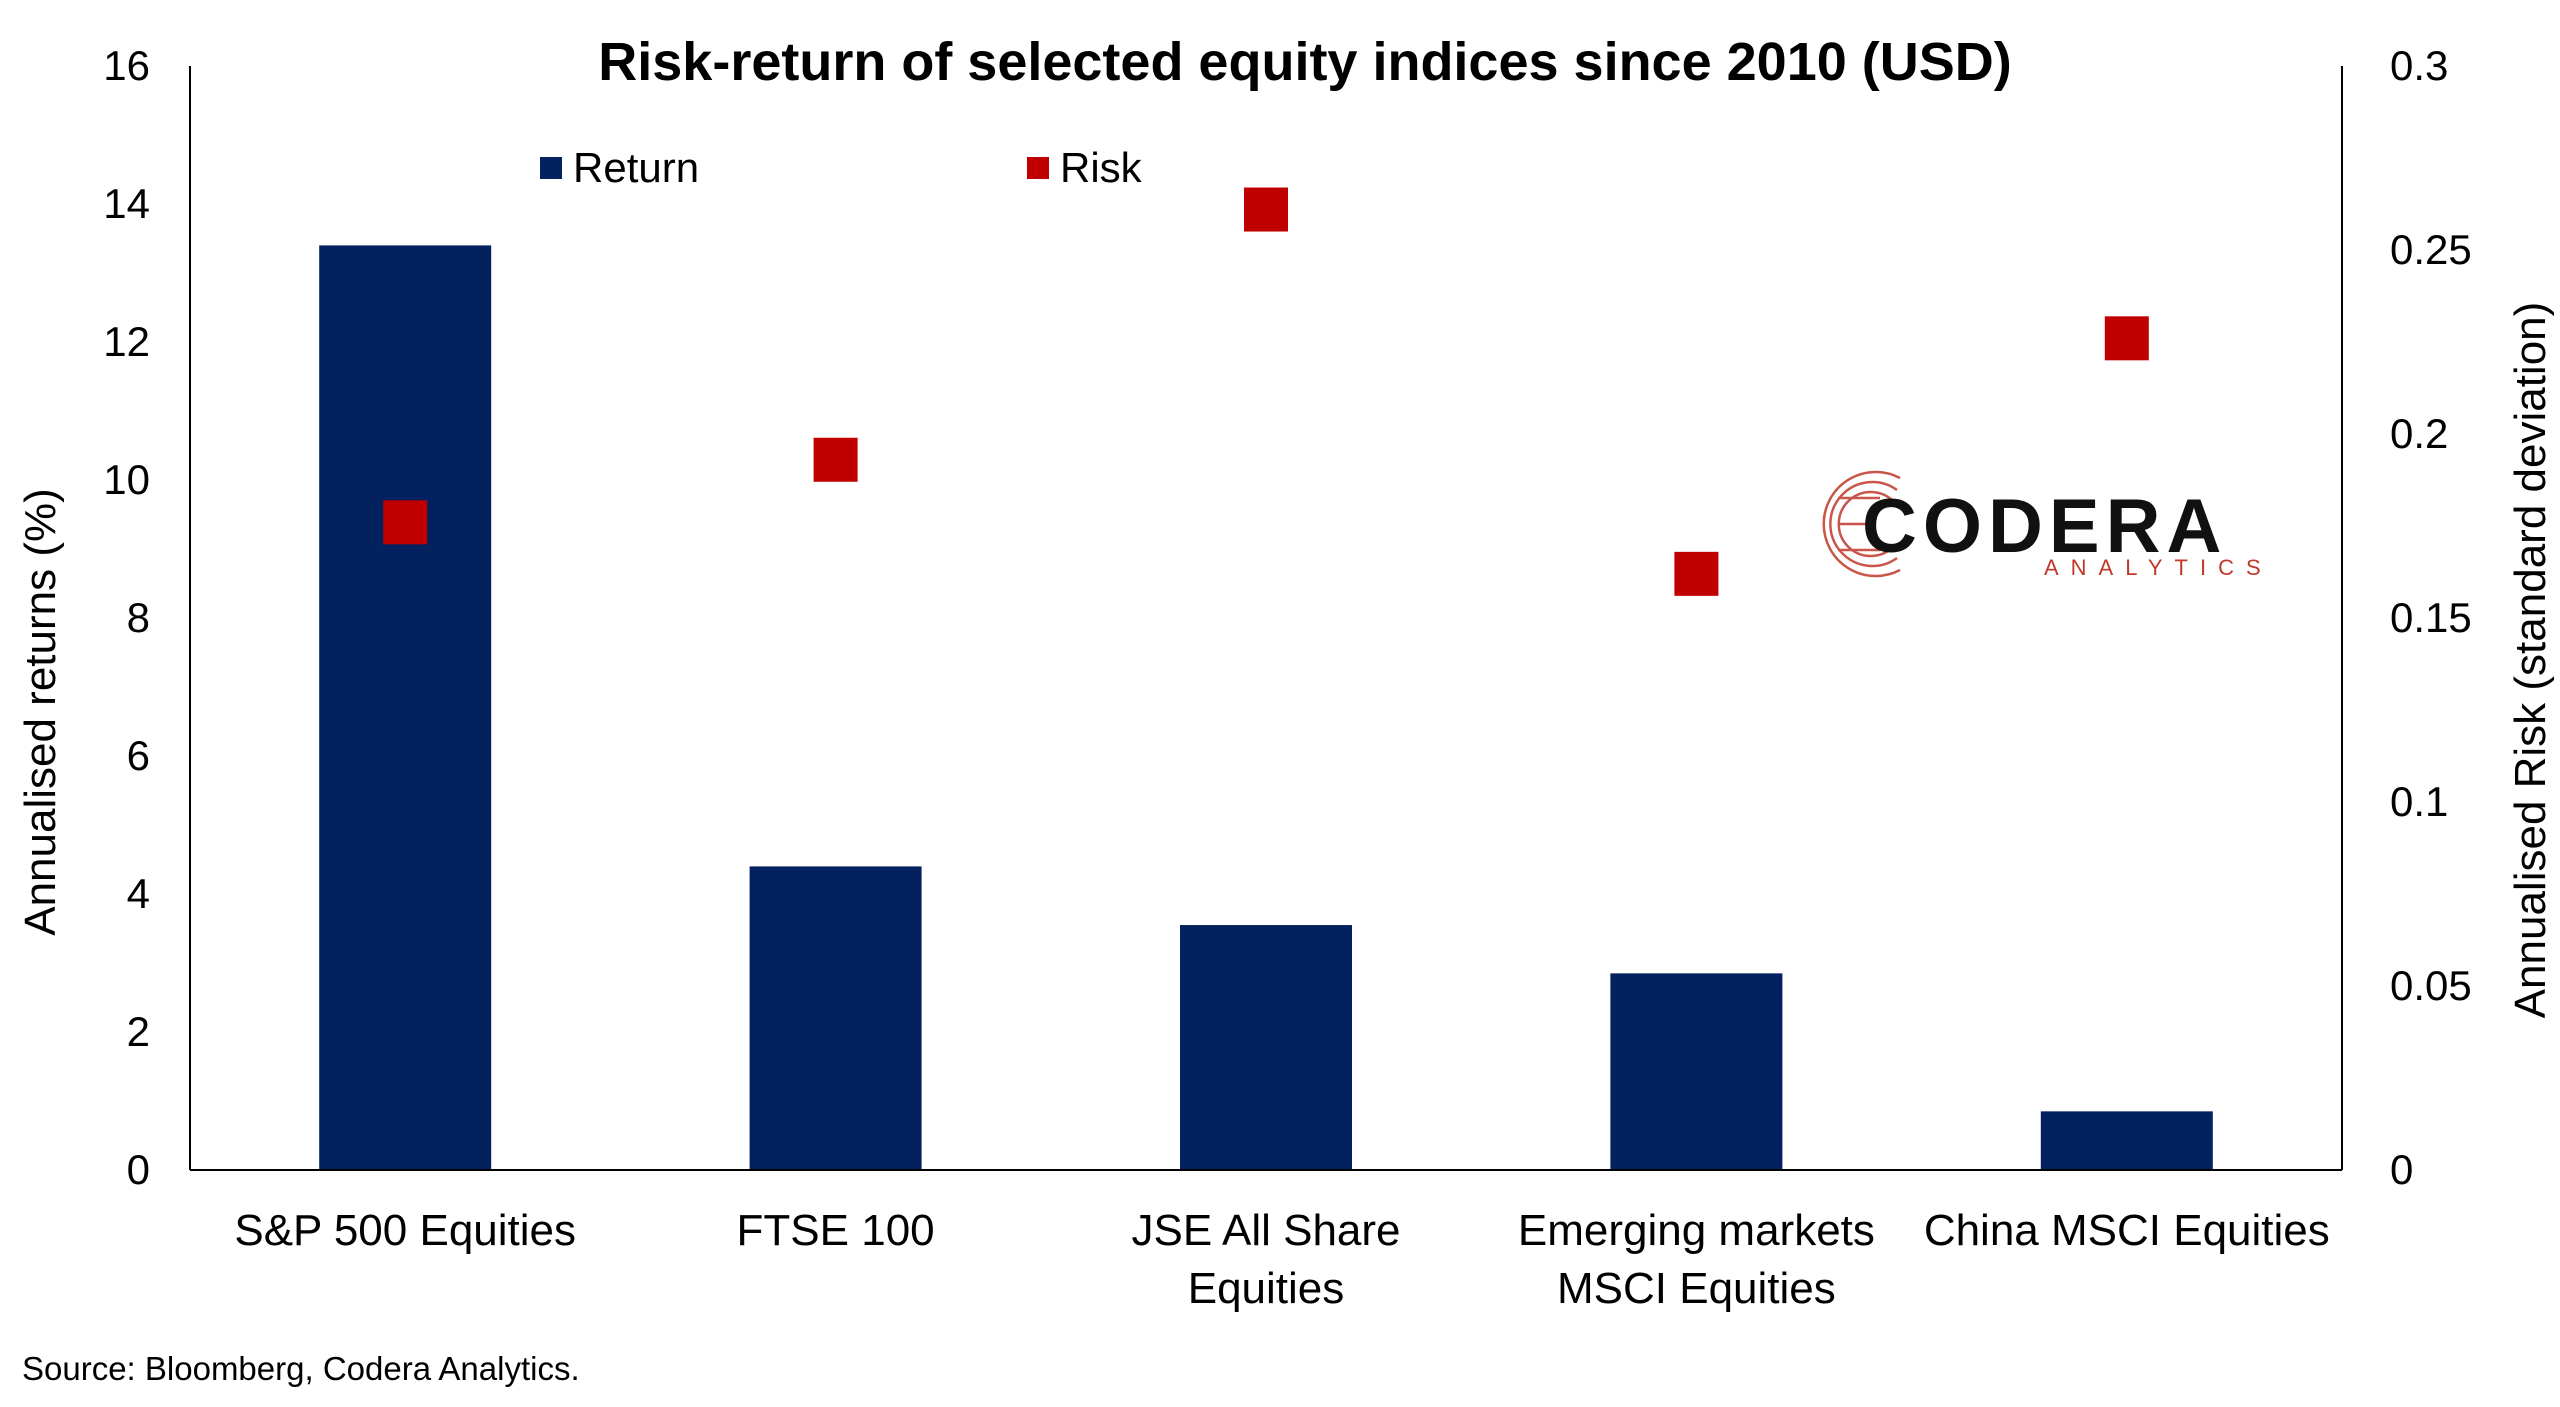  What do you see at coordinates (1266, 1288) in the screenshot?
I see `category-label-line: Equities` at bounding box center [1266, 1288].